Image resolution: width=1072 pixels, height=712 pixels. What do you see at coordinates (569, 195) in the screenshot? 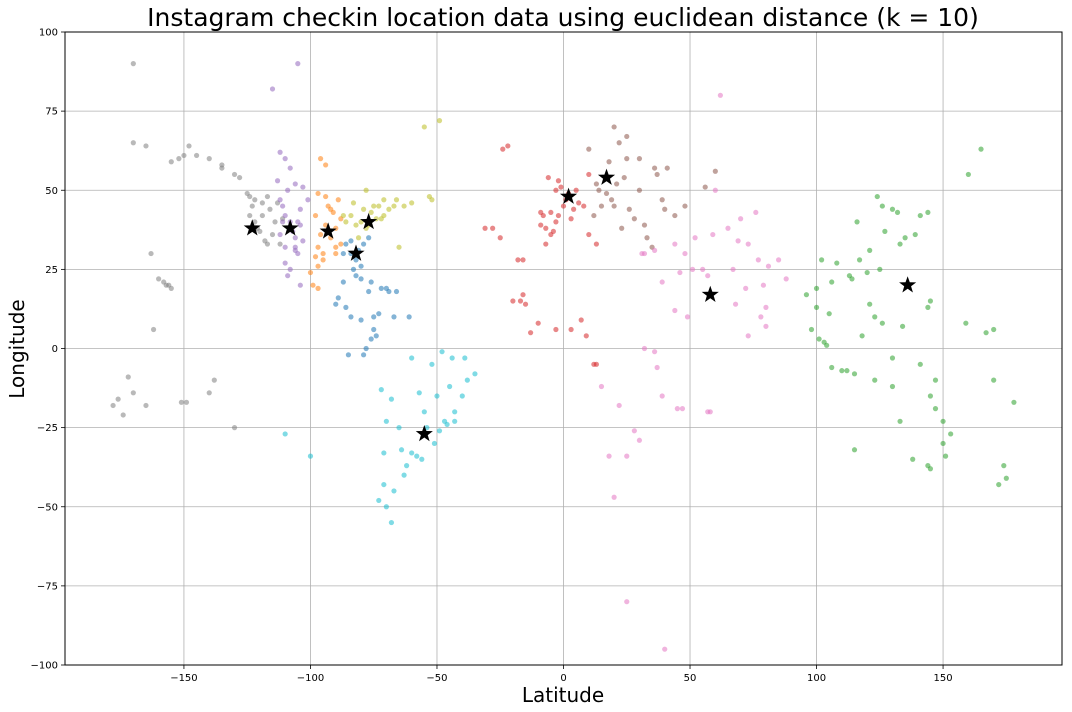
I see `cluster-6-centroid-star` at bounding box center [569, 195].